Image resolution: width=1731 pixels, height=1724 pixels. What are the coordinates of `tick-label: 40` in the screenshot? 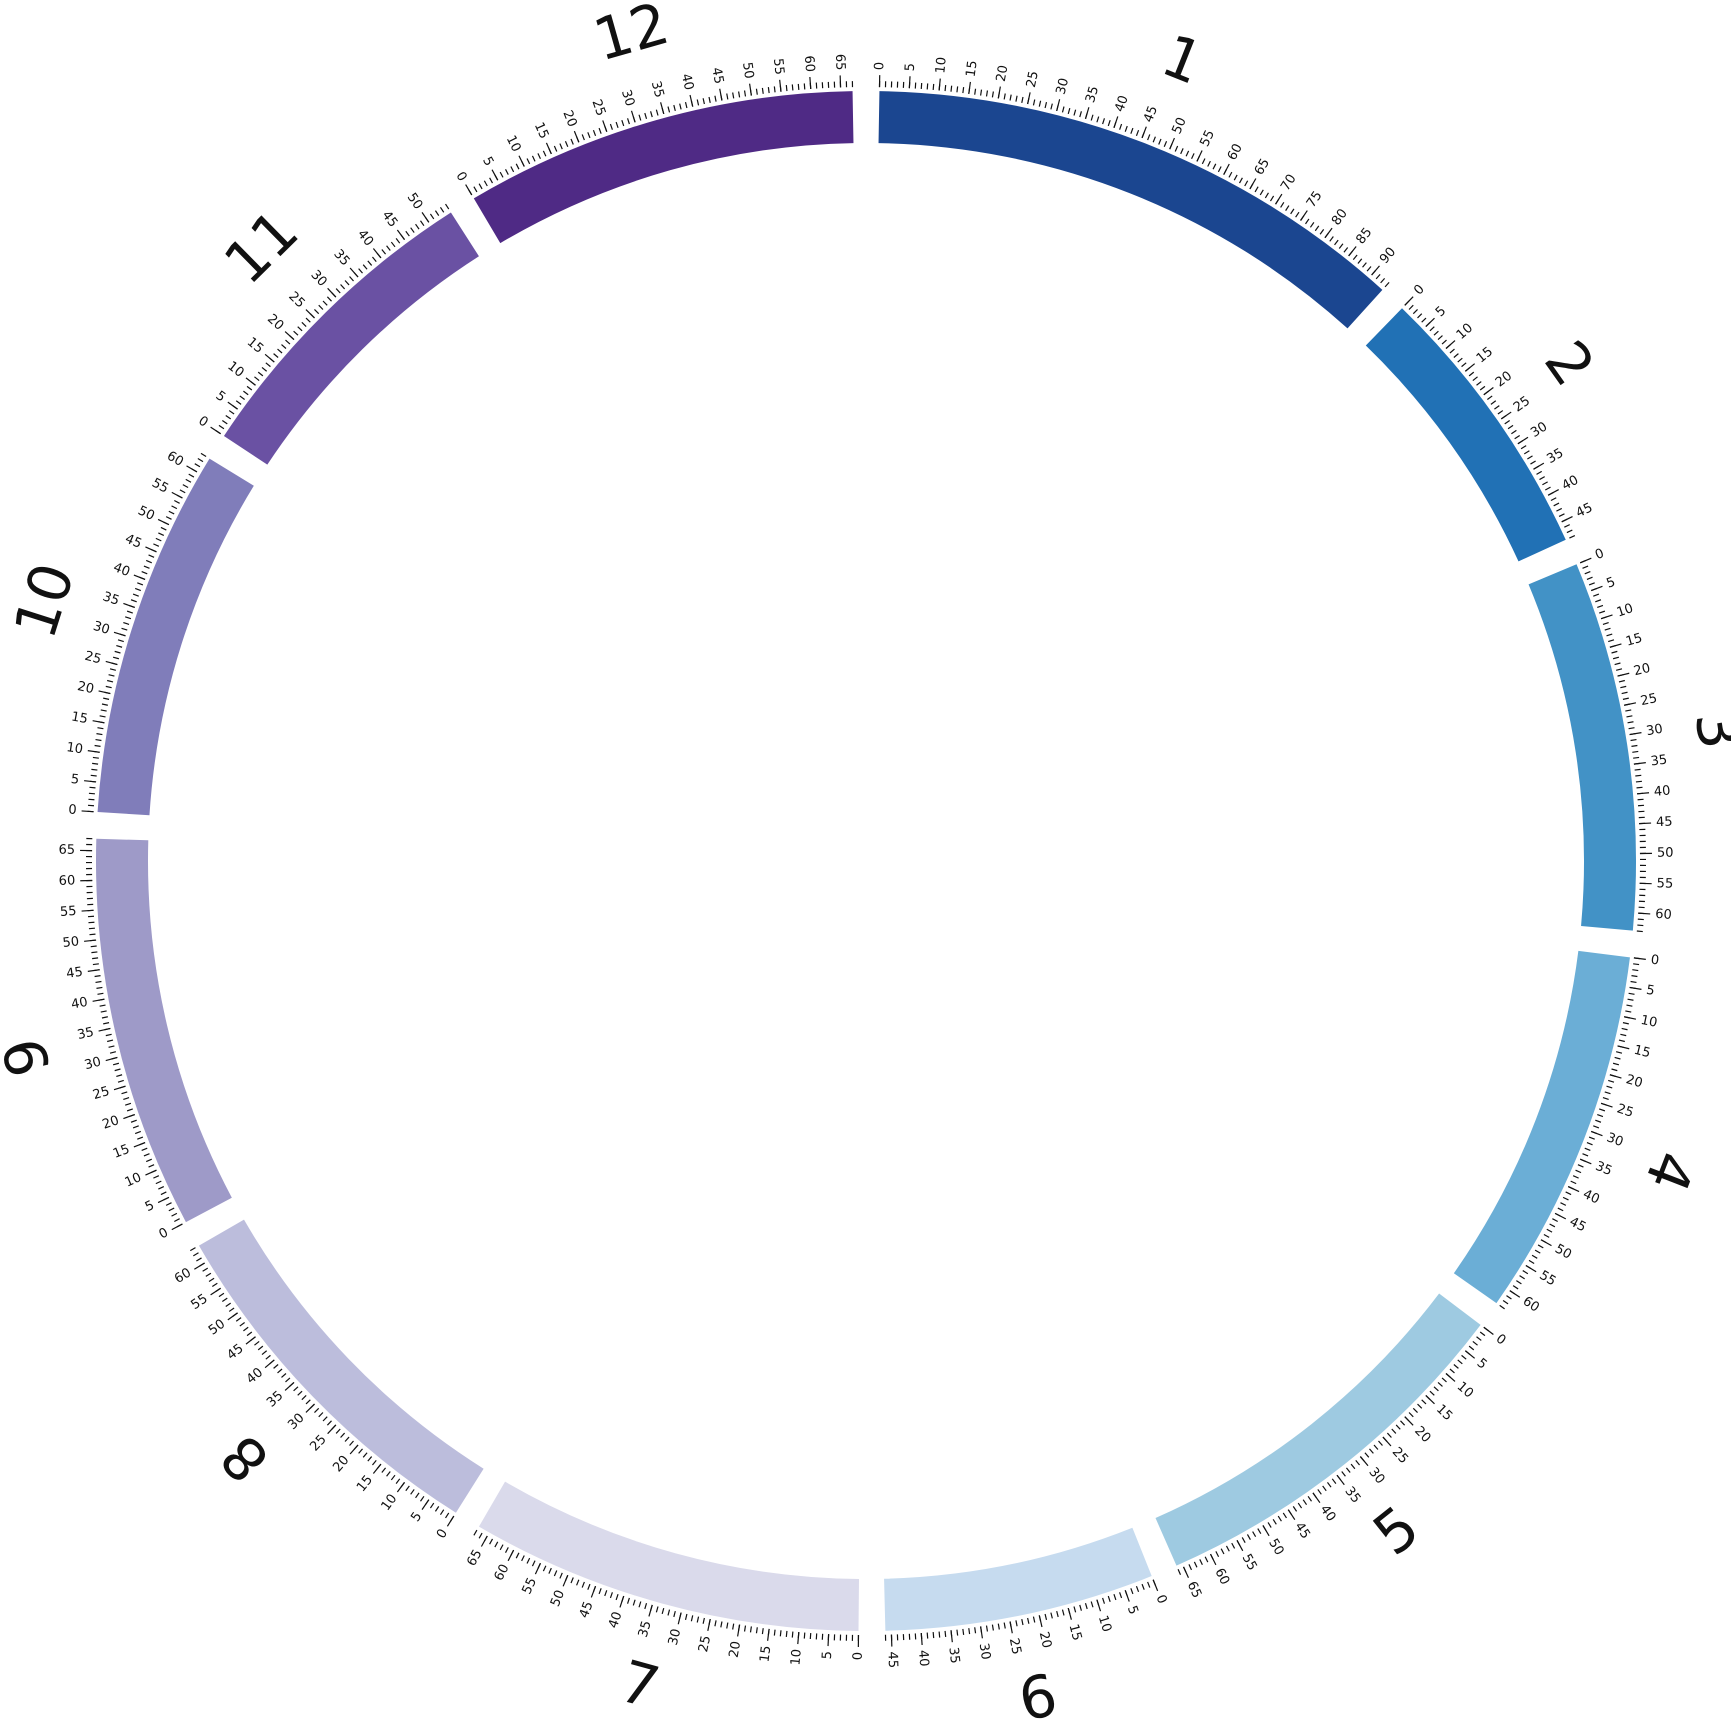 It's located at (1662, 791).